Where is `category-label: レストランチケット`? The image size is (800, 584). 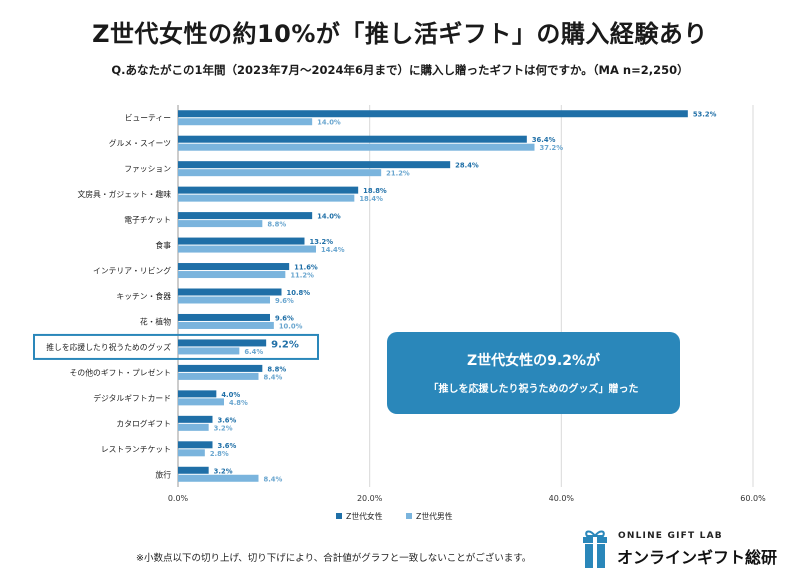 category-label: レストランチケット is located at coordinates (136, 449).